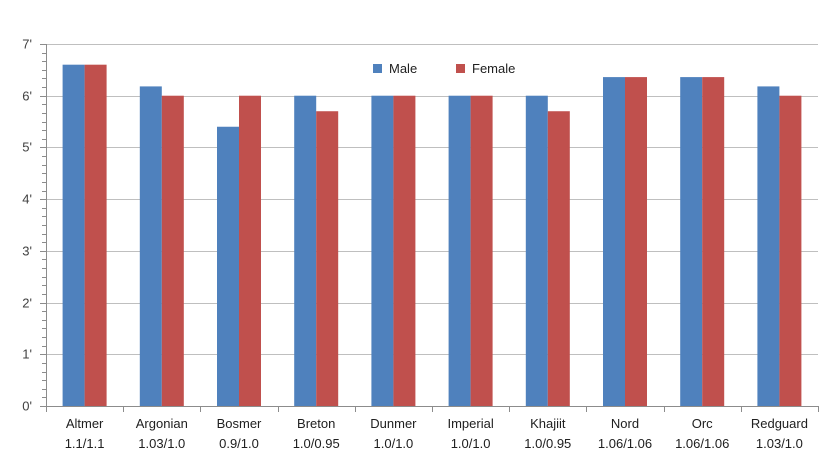 The image size is (840, 471). I want to click on x-category-label: Bosmer, so click(239, 423).